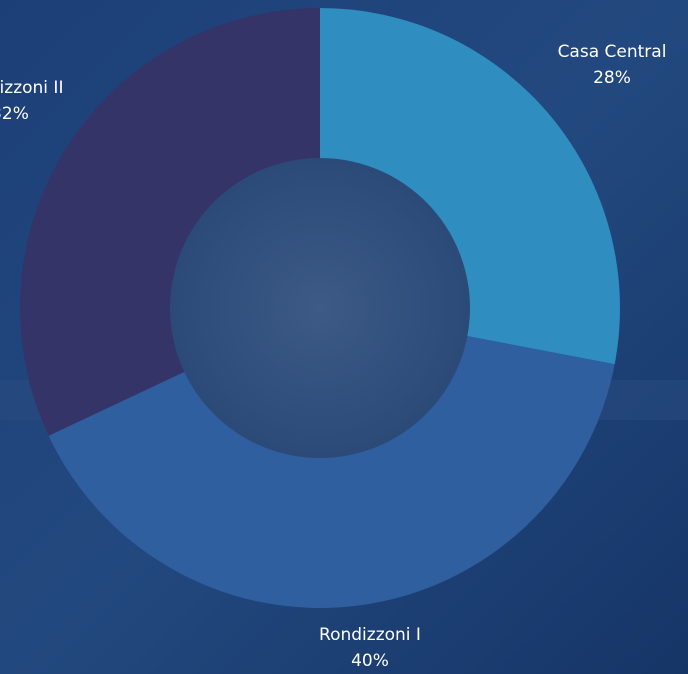  I want to click on slice-label: Casa Central, so click(612, 52).